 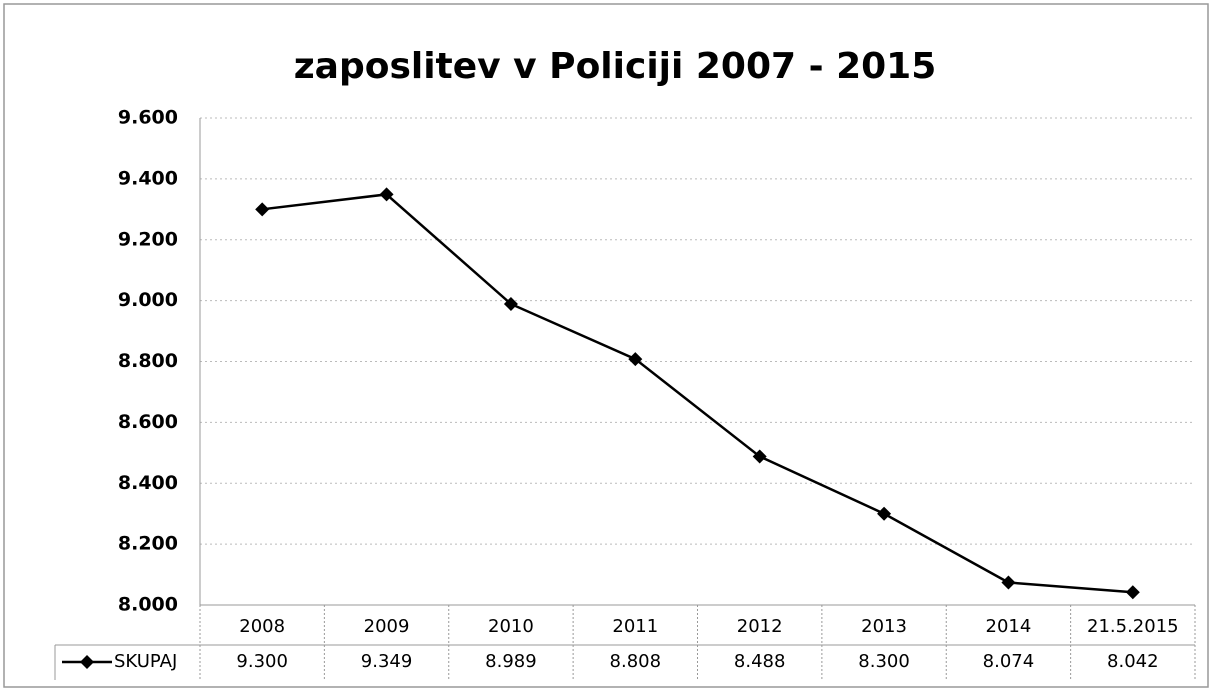 What do you see at coordinates (511, 626) in the screenshot?
I see `x-tick-label: 2010` at bounding box center [511, 626].